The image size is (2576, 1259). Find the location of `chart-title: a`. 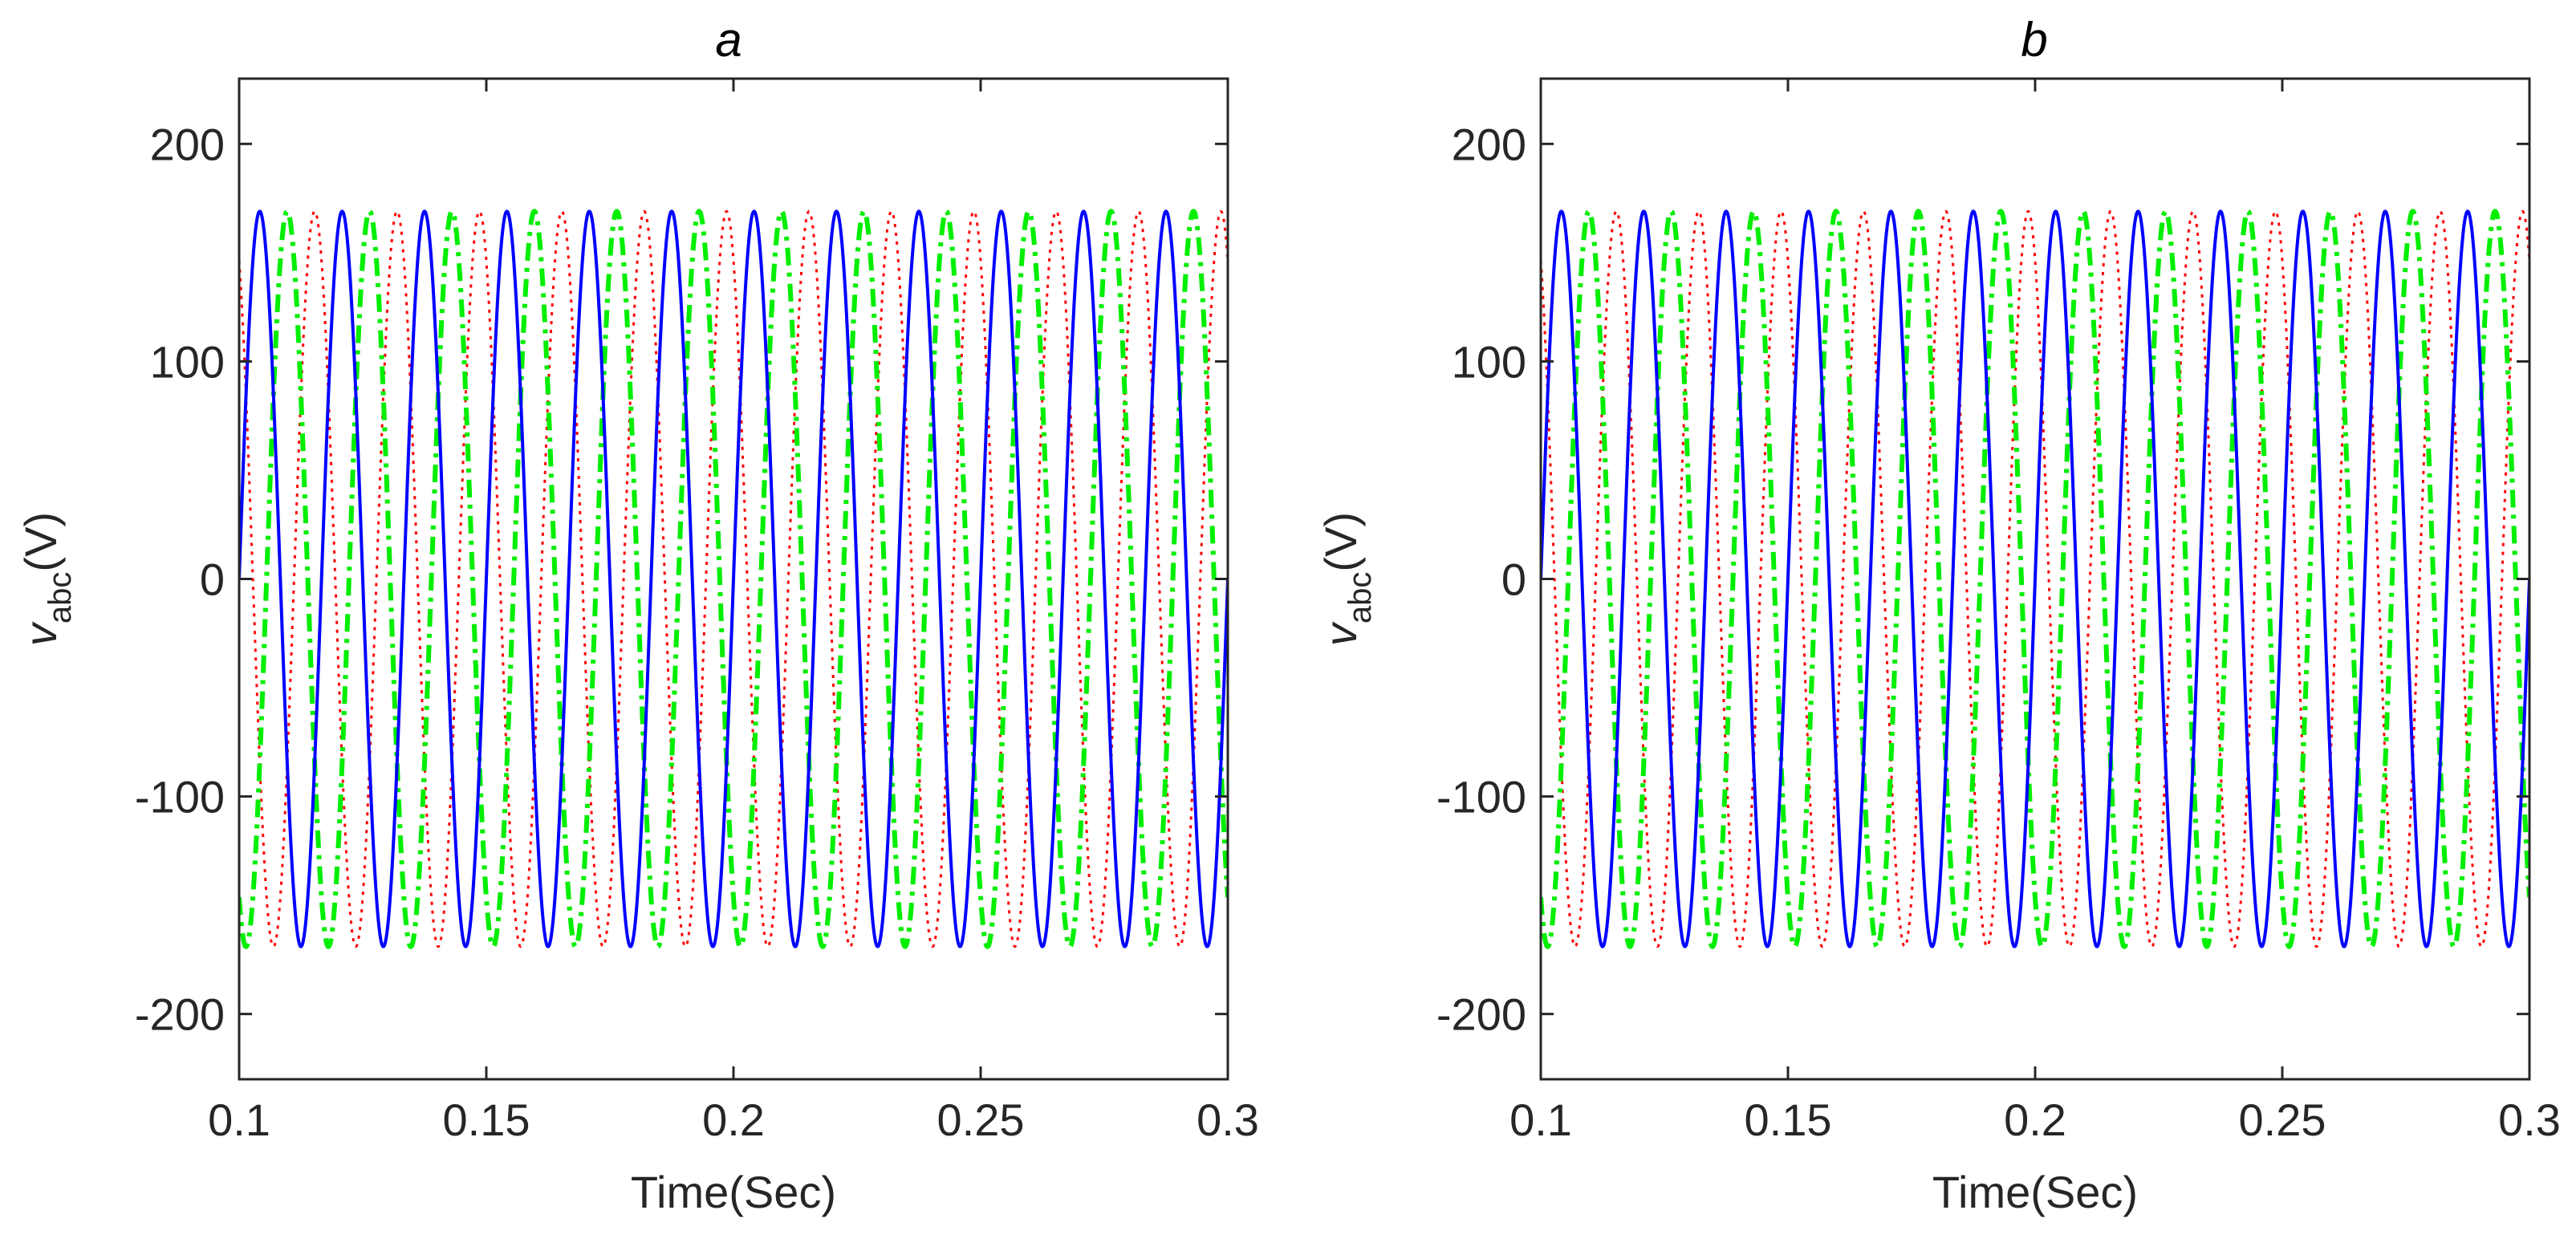

chart-title: a is located at coordinates (728, 40).